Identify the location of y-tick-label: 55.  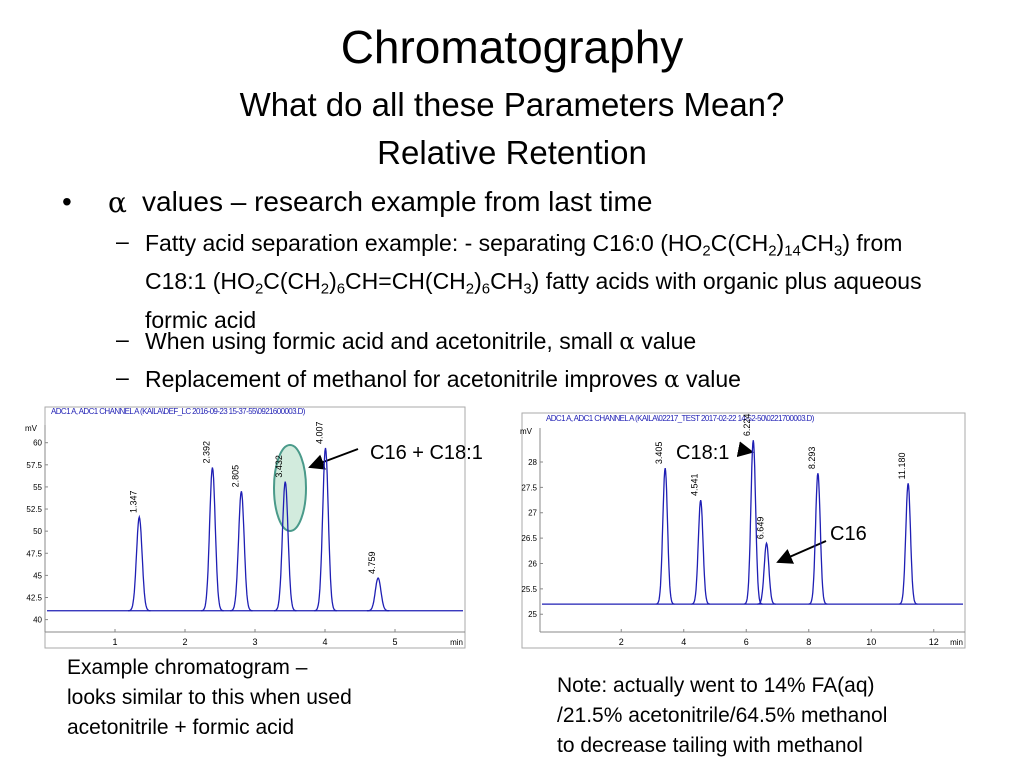
(37, 487).